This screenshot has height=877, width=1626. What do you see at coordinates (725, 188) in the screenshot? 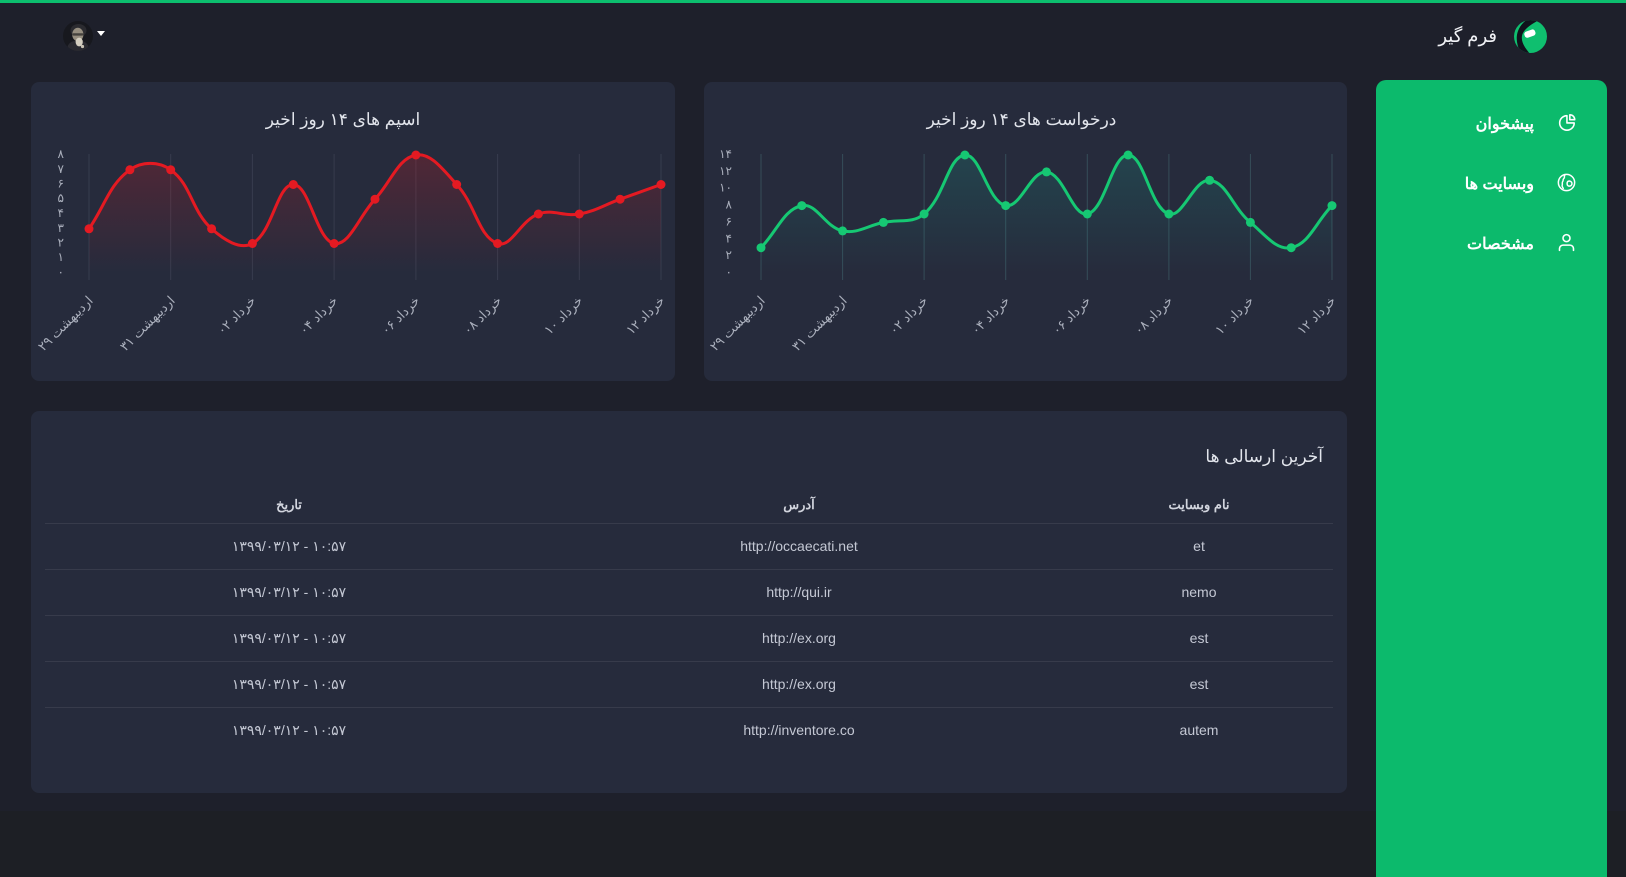
I see `svg-text: ۱۰` at bounding box center [725, 188].